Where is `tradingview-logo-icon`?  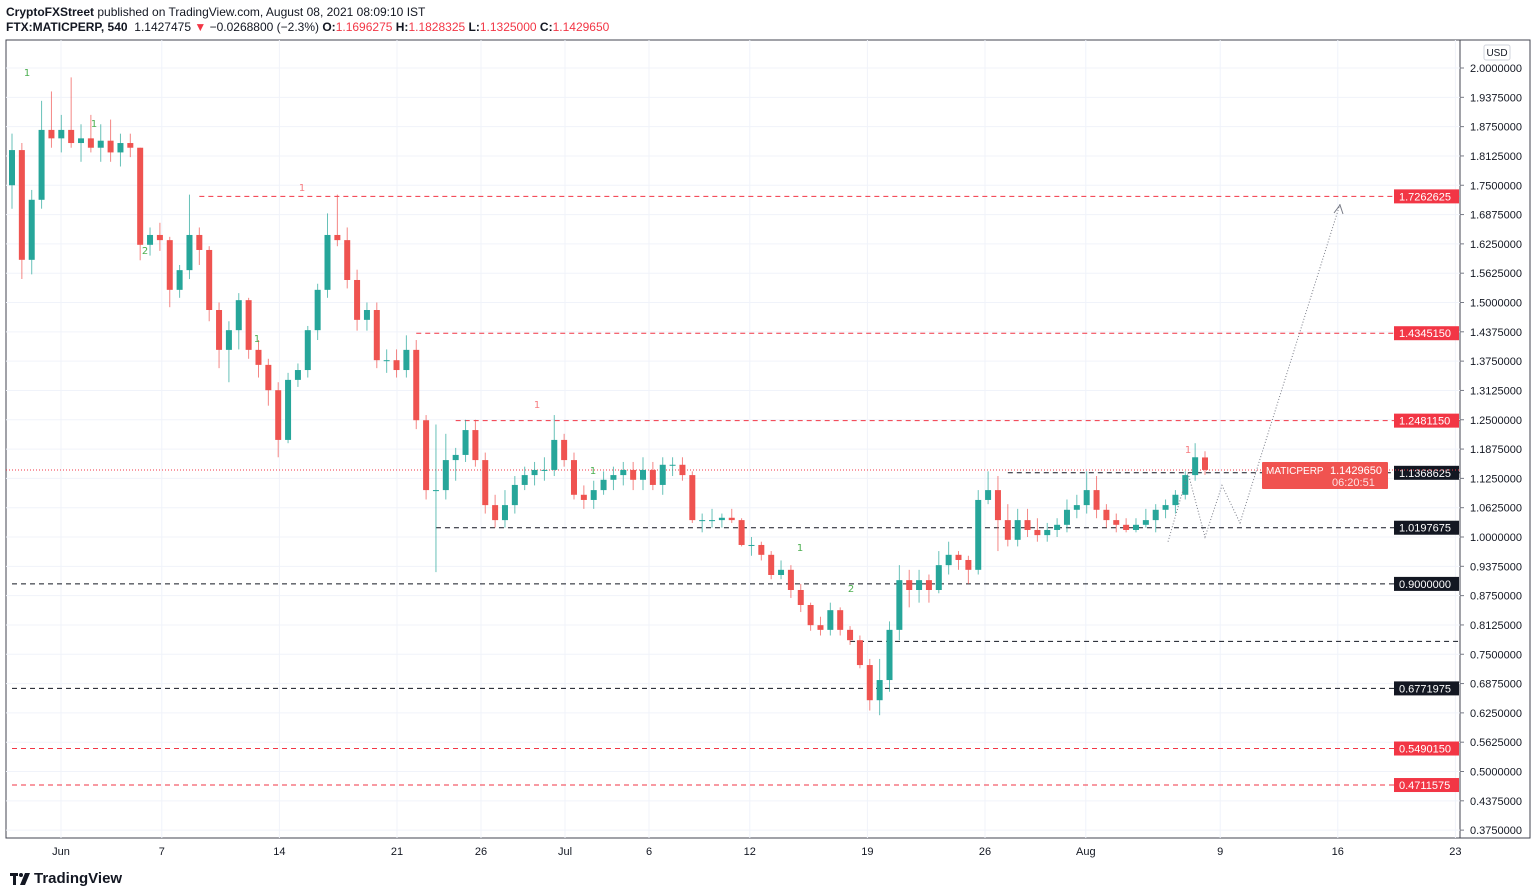 tradingview-logo-icon is located at coordinates (20, 878).